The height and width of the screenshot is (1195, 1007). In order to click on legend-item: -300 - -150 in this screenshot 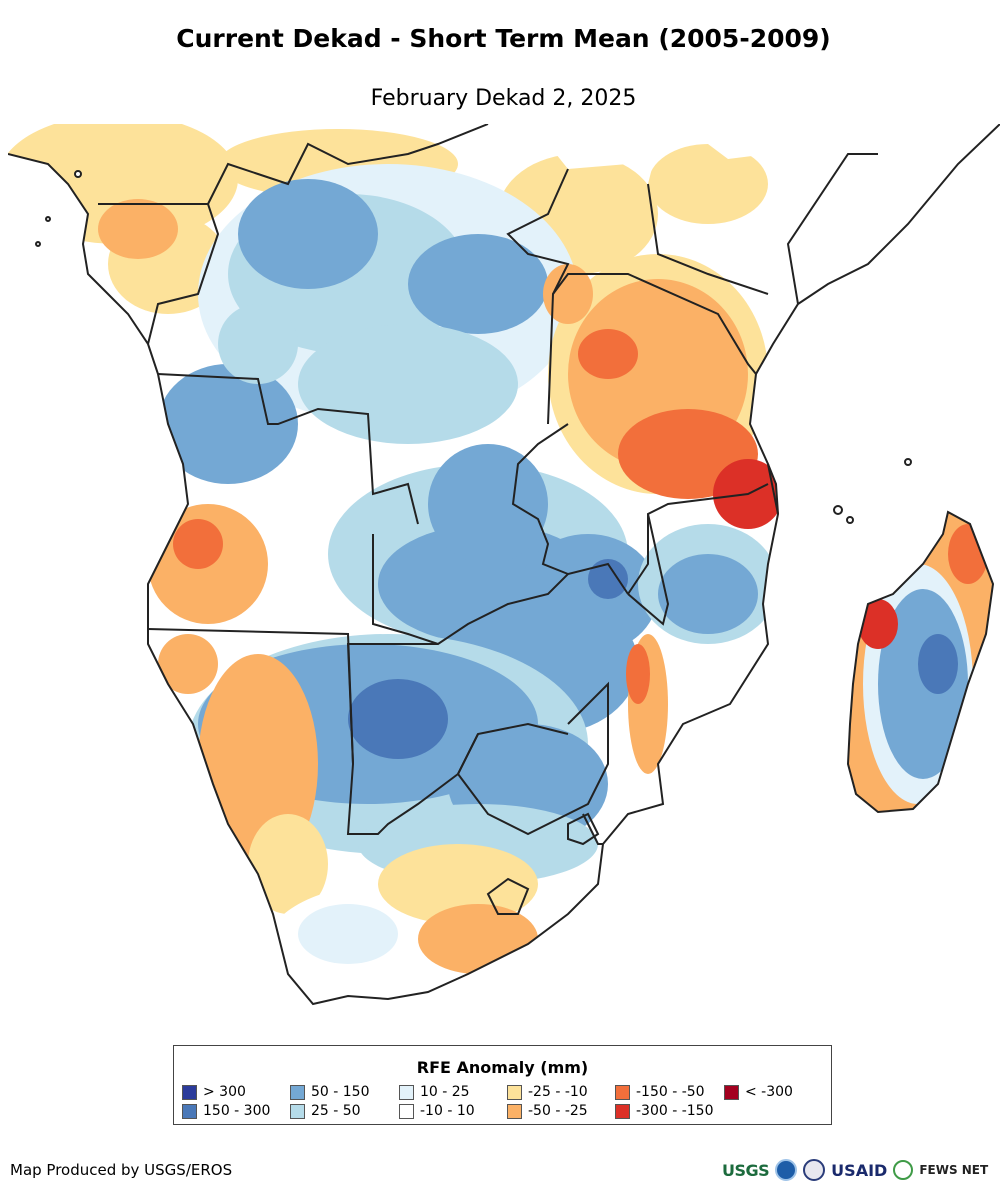, I will do `click(664, 1111)`.